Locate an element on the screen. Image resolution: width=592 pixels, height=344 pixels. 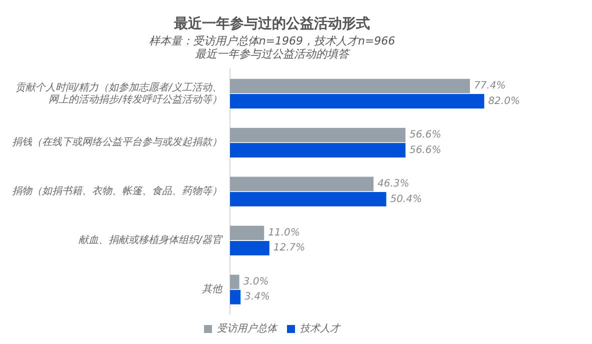
chart-subtitle: 样本量：受访用户总体n=1969，技术人才n=966 最近一年参与过公益活动的填答 is located at coordinates (272, 47).